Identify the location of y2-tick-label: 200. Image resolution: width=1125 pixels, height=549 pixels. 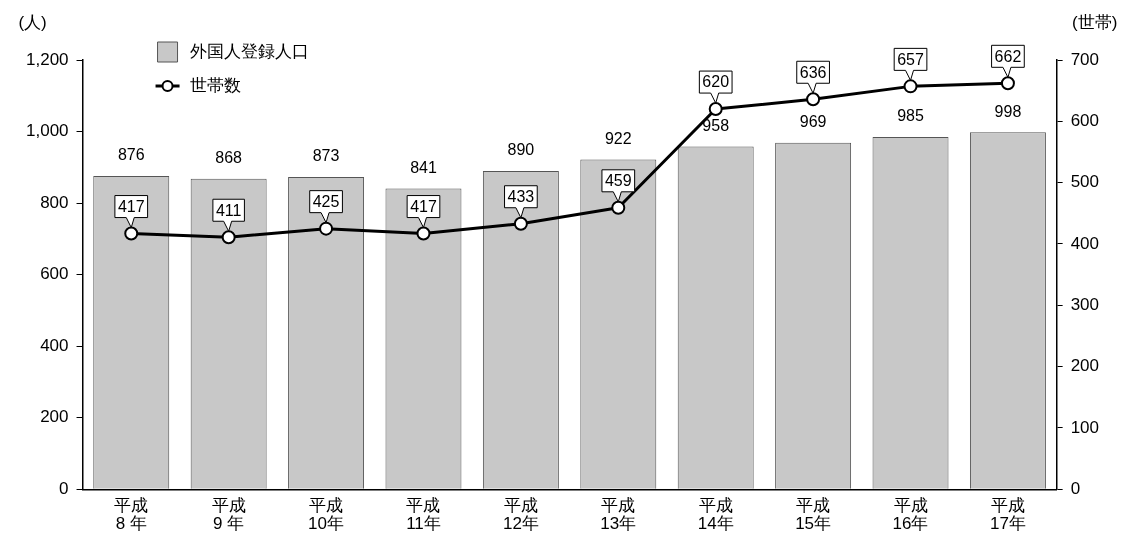
(1085, 366).